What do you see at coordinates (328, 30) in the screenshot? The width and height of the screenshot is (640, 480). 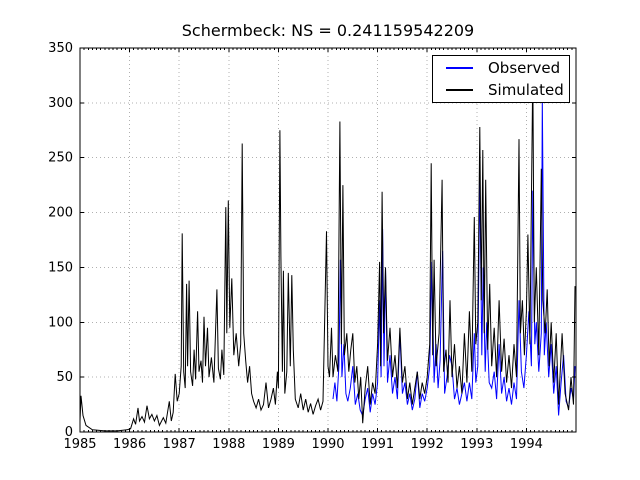 I see `chart-title: Schermbeck: NS = 0.241159542209` at bounding box center [328, 30].